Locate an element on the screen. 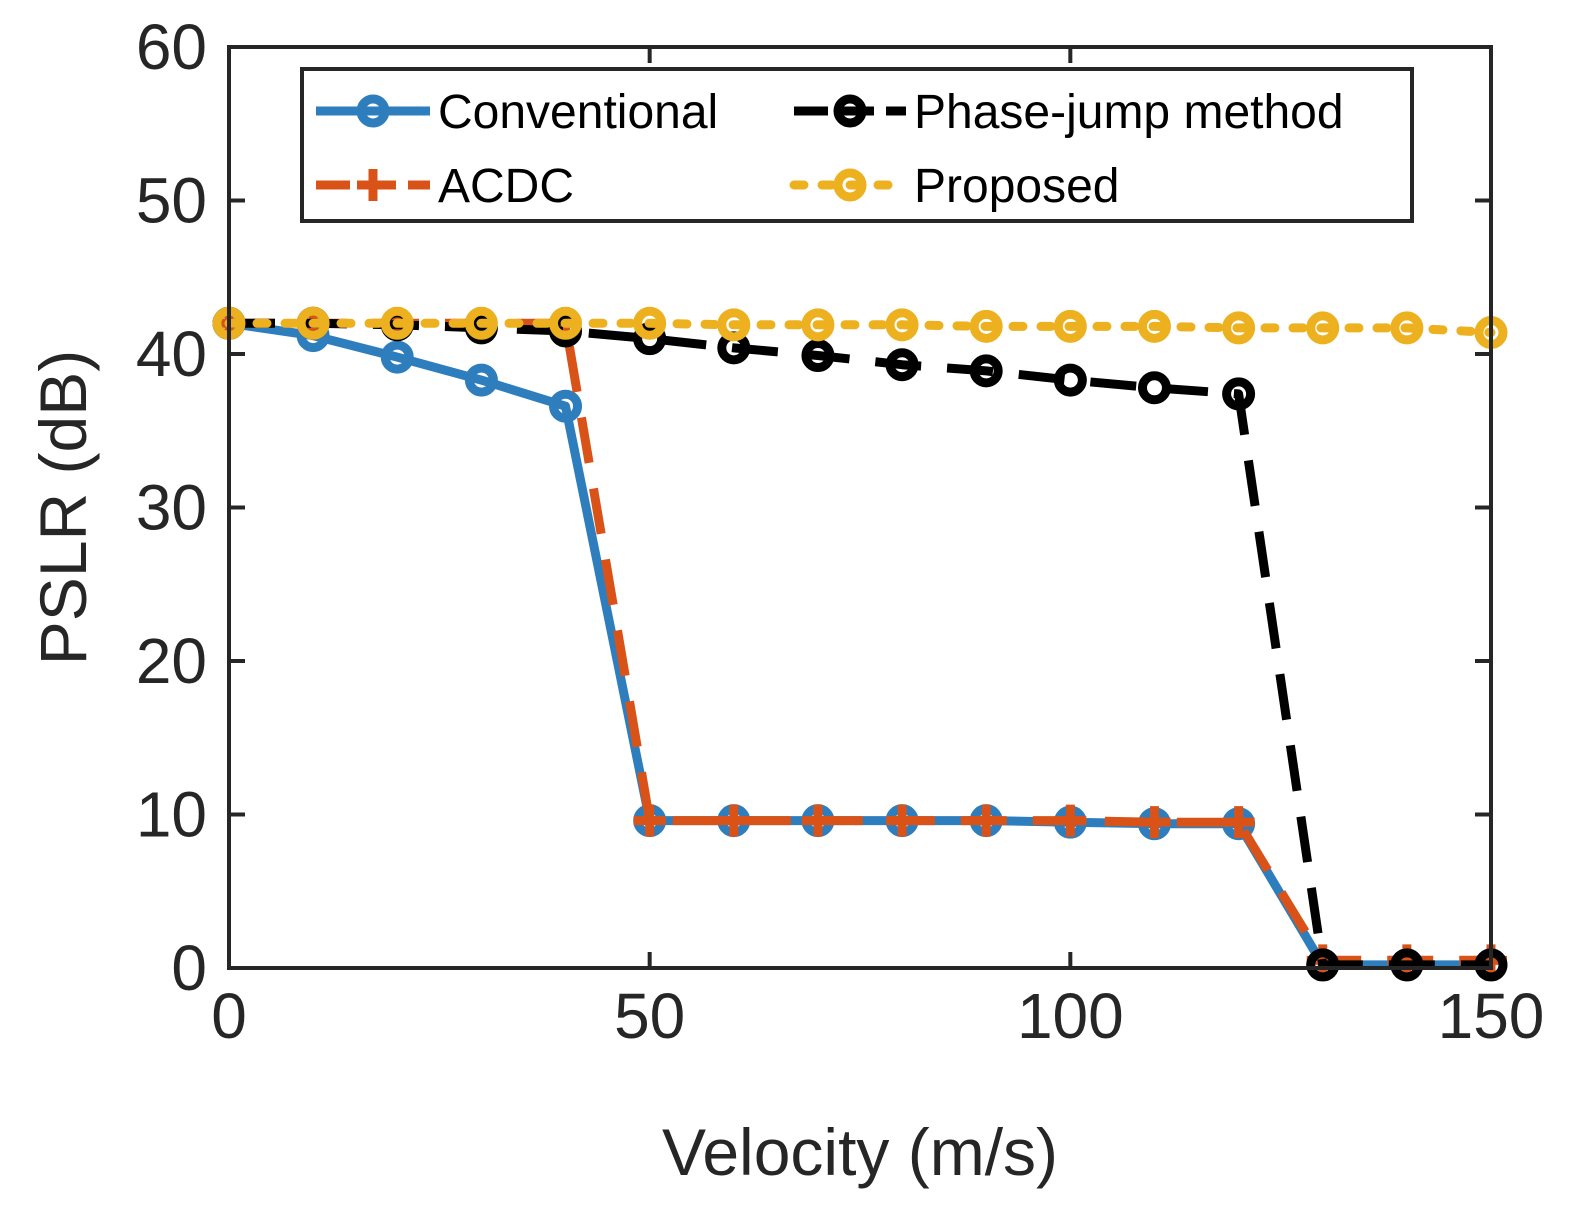  y-axis-label: PSLR (dB) is located at coordinates (63, 507).